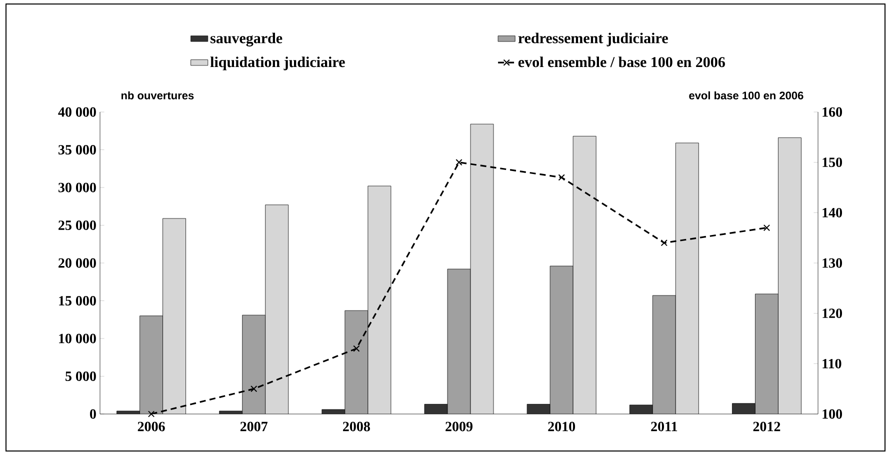 The image size is (891, 455). Describe the element at coordinates (157, 95) in the screenshot. I see `y-axis-title: nb ouvertures` at that location.